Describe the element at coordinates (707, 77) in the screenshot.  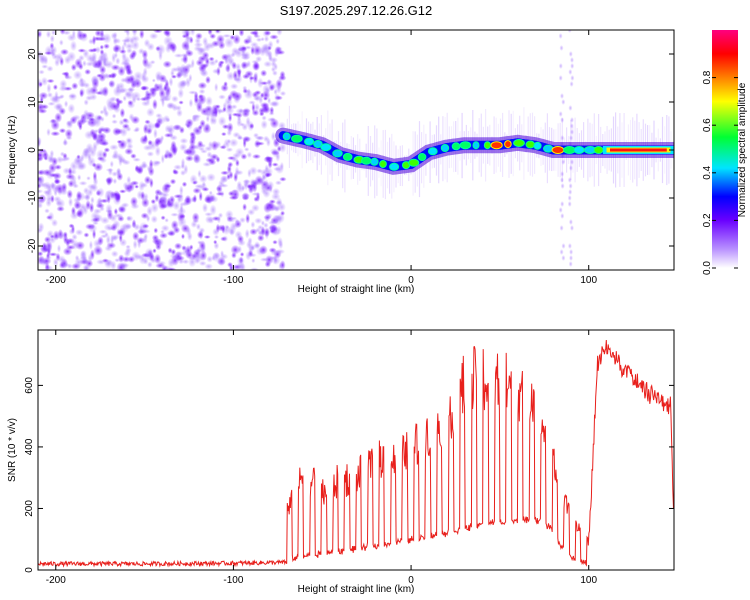
I see `colorbar-tick-label: 0.8` at that location.